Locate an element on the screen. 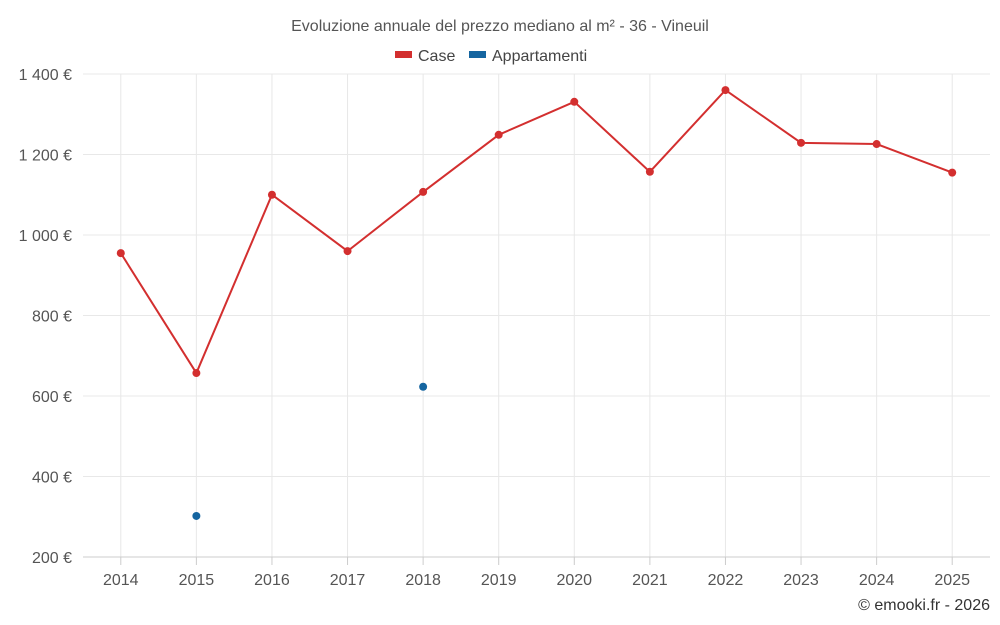 The width and height of the screenshot is (1000, 625). x-tick-label: 2016 is located at coordinates (272, 580).